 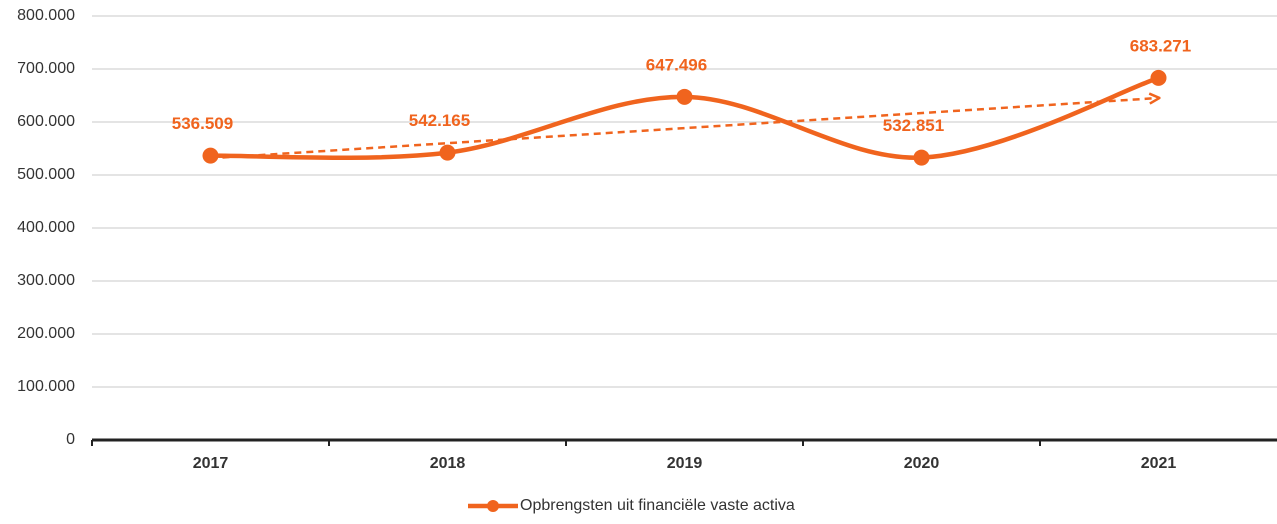 I want to click on y-tick-label: 300.000, so click(x=46, y=280).